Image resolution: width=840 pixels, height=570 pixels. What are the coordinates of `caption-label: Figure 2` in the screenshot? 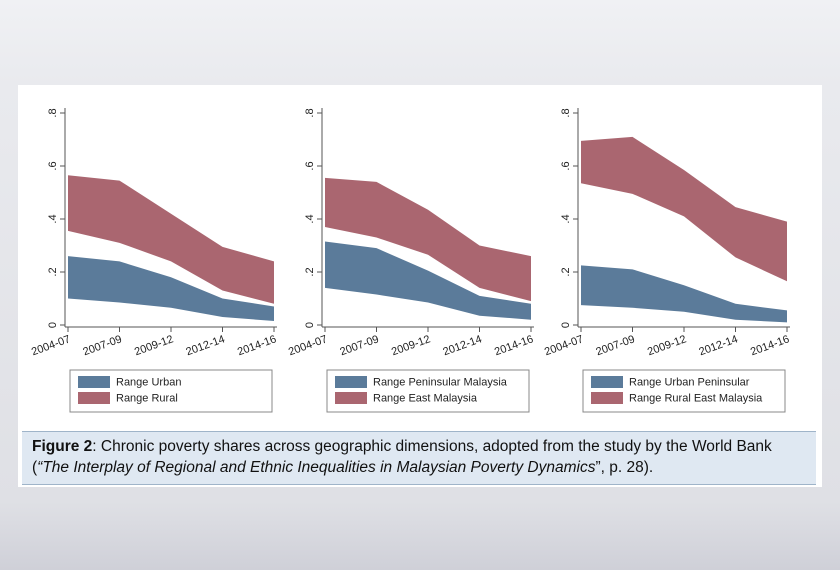 It's located at (62, 446).